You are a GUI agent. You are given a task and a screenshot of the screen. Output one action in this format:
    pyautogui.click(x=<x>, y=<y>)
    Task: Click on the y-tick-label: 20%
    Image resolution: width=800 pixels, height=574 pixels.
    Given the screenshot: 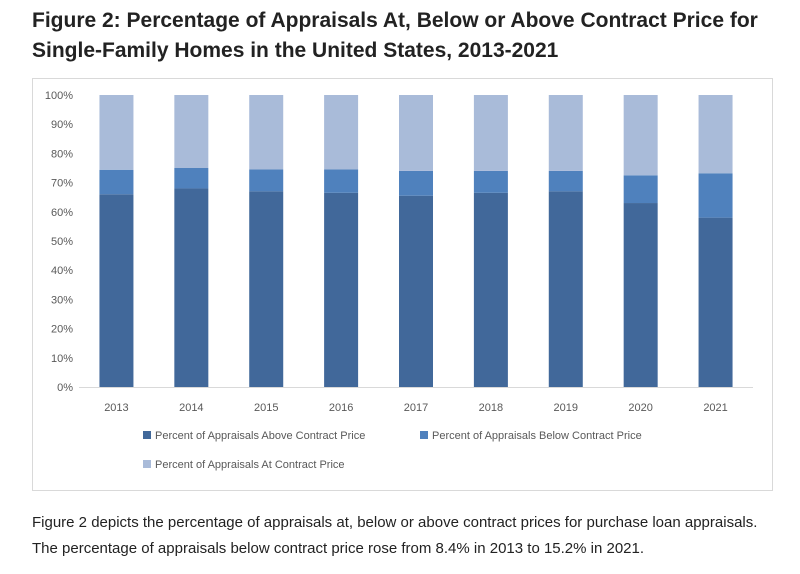 What is the action you would take?
    pyautogui.click(x=62, y=330)
    